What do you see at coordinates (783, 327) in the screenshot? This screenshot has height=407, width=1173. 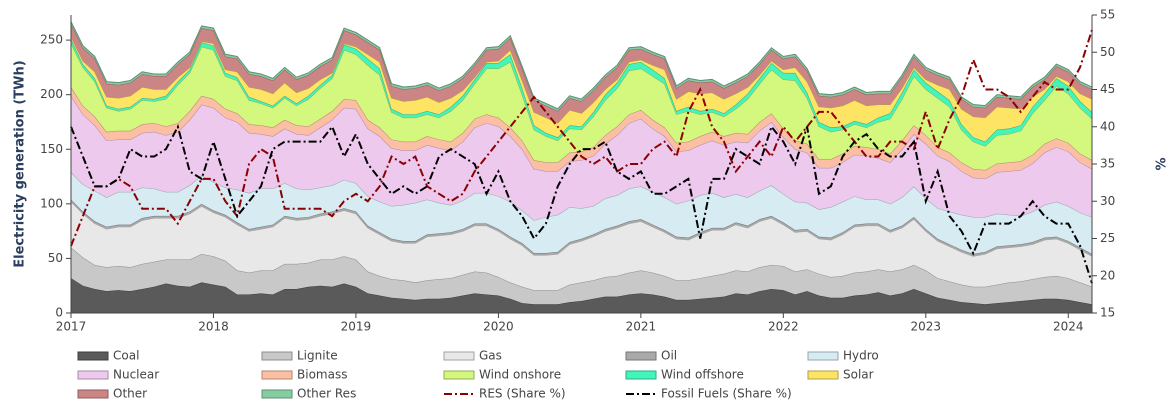 I see `x-tick-label: 2022` at bounding box center [783, 327].